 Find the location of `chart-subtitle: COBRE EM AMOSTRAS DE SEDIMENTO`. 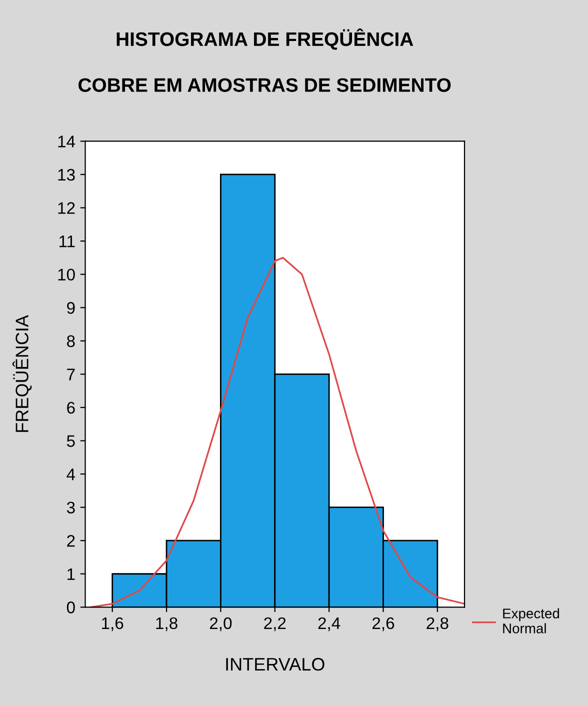

chart-subtitle: COBRE EM AMOSTRAS DE SEDIMENTO is located at coordinates (264, 85).